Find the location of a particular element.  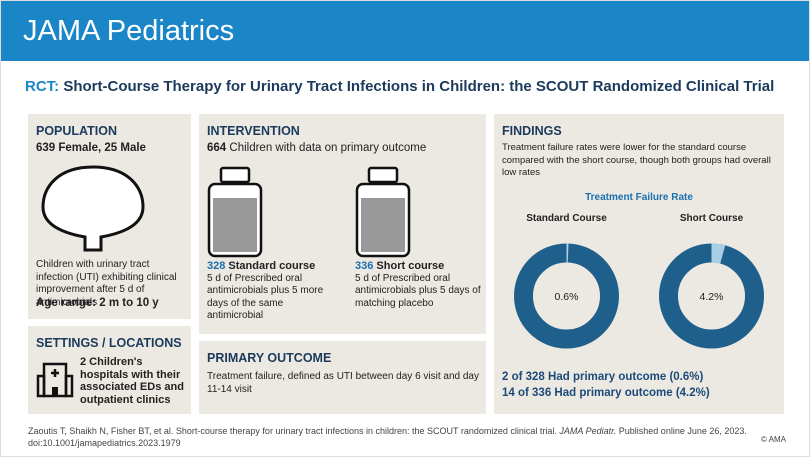

donut-value: 0.6% is located at coordinates (567, 297).